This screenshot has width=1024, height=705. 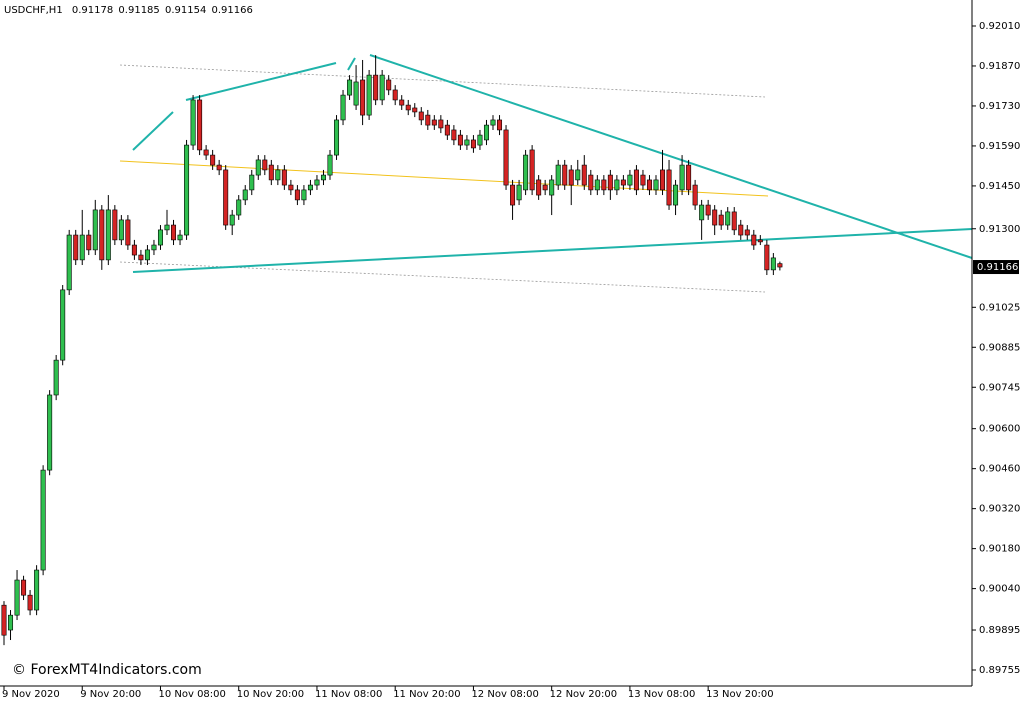 I want to click on y-tick-label: 0.91870, so click(x=999, y=66).